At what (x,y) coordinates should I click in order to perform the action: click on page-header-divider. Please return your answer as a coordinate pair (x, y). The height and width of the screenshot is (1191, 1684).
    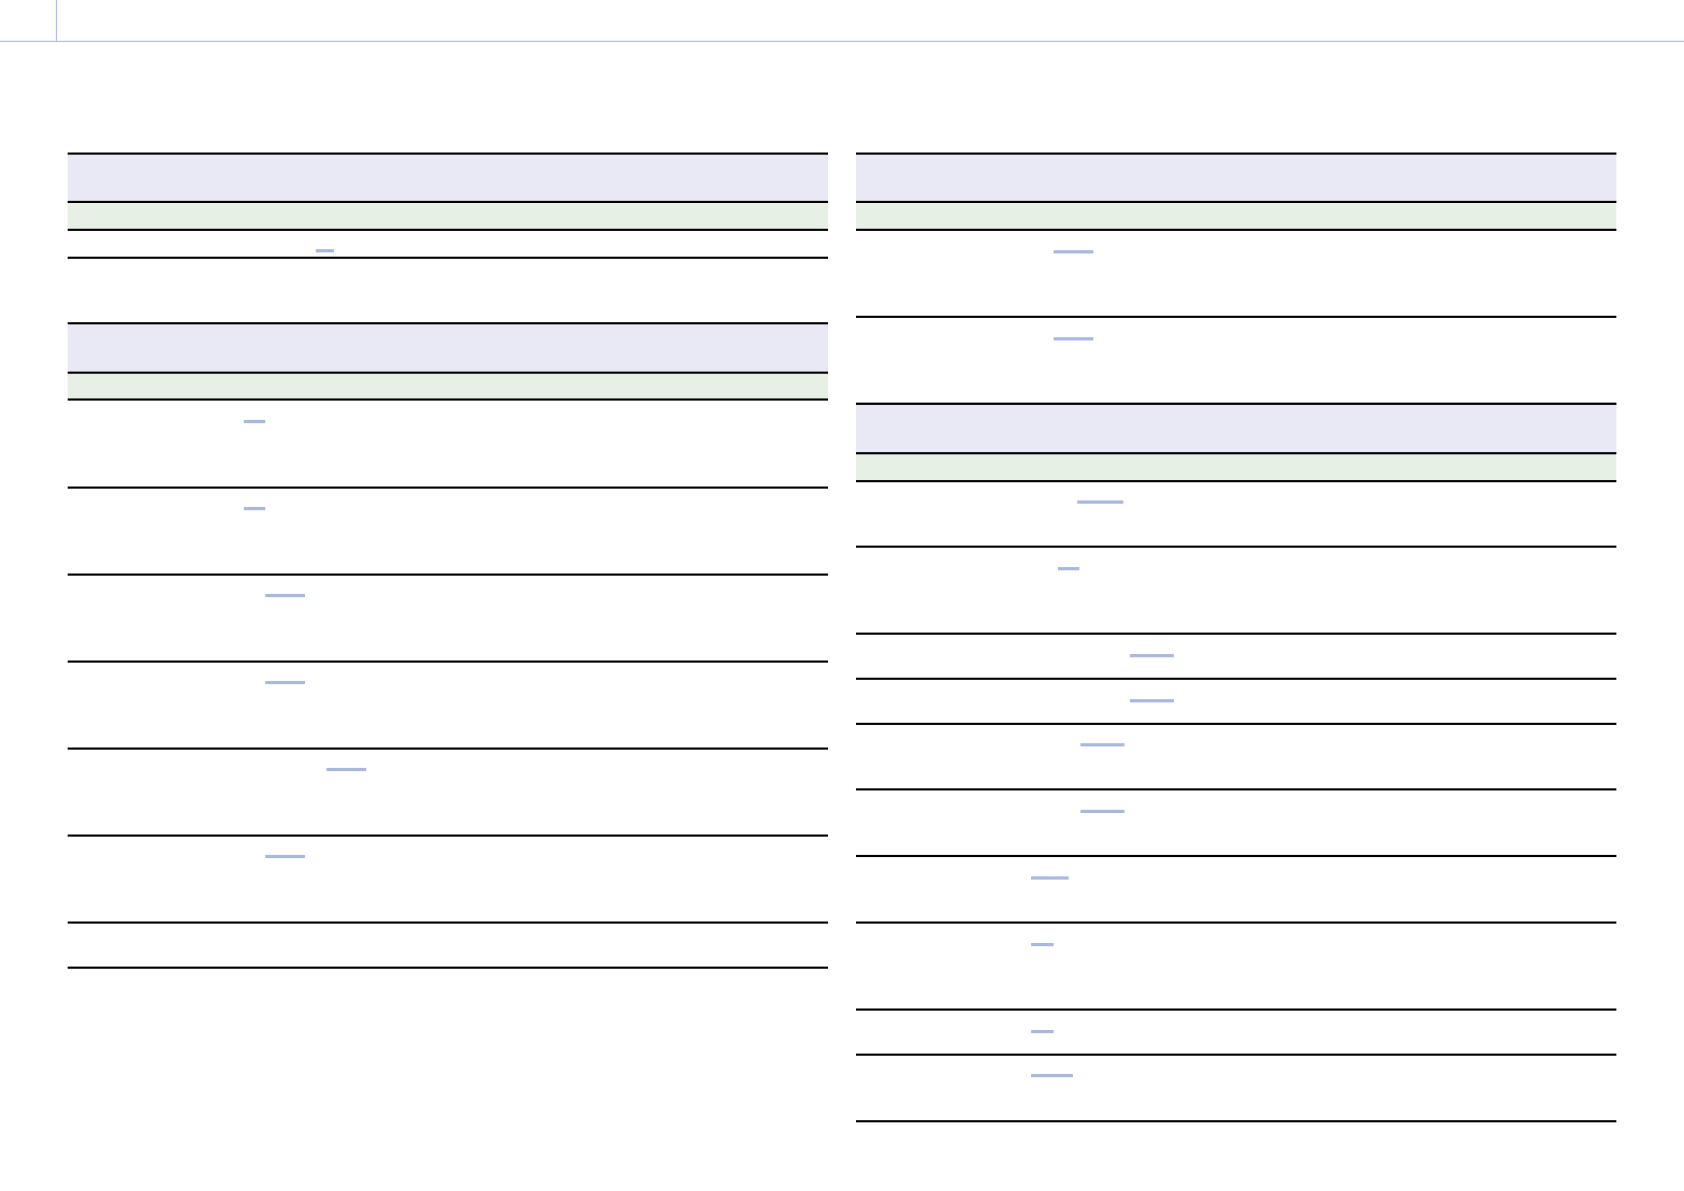
    Looking at the image, I should click on (56, 20).